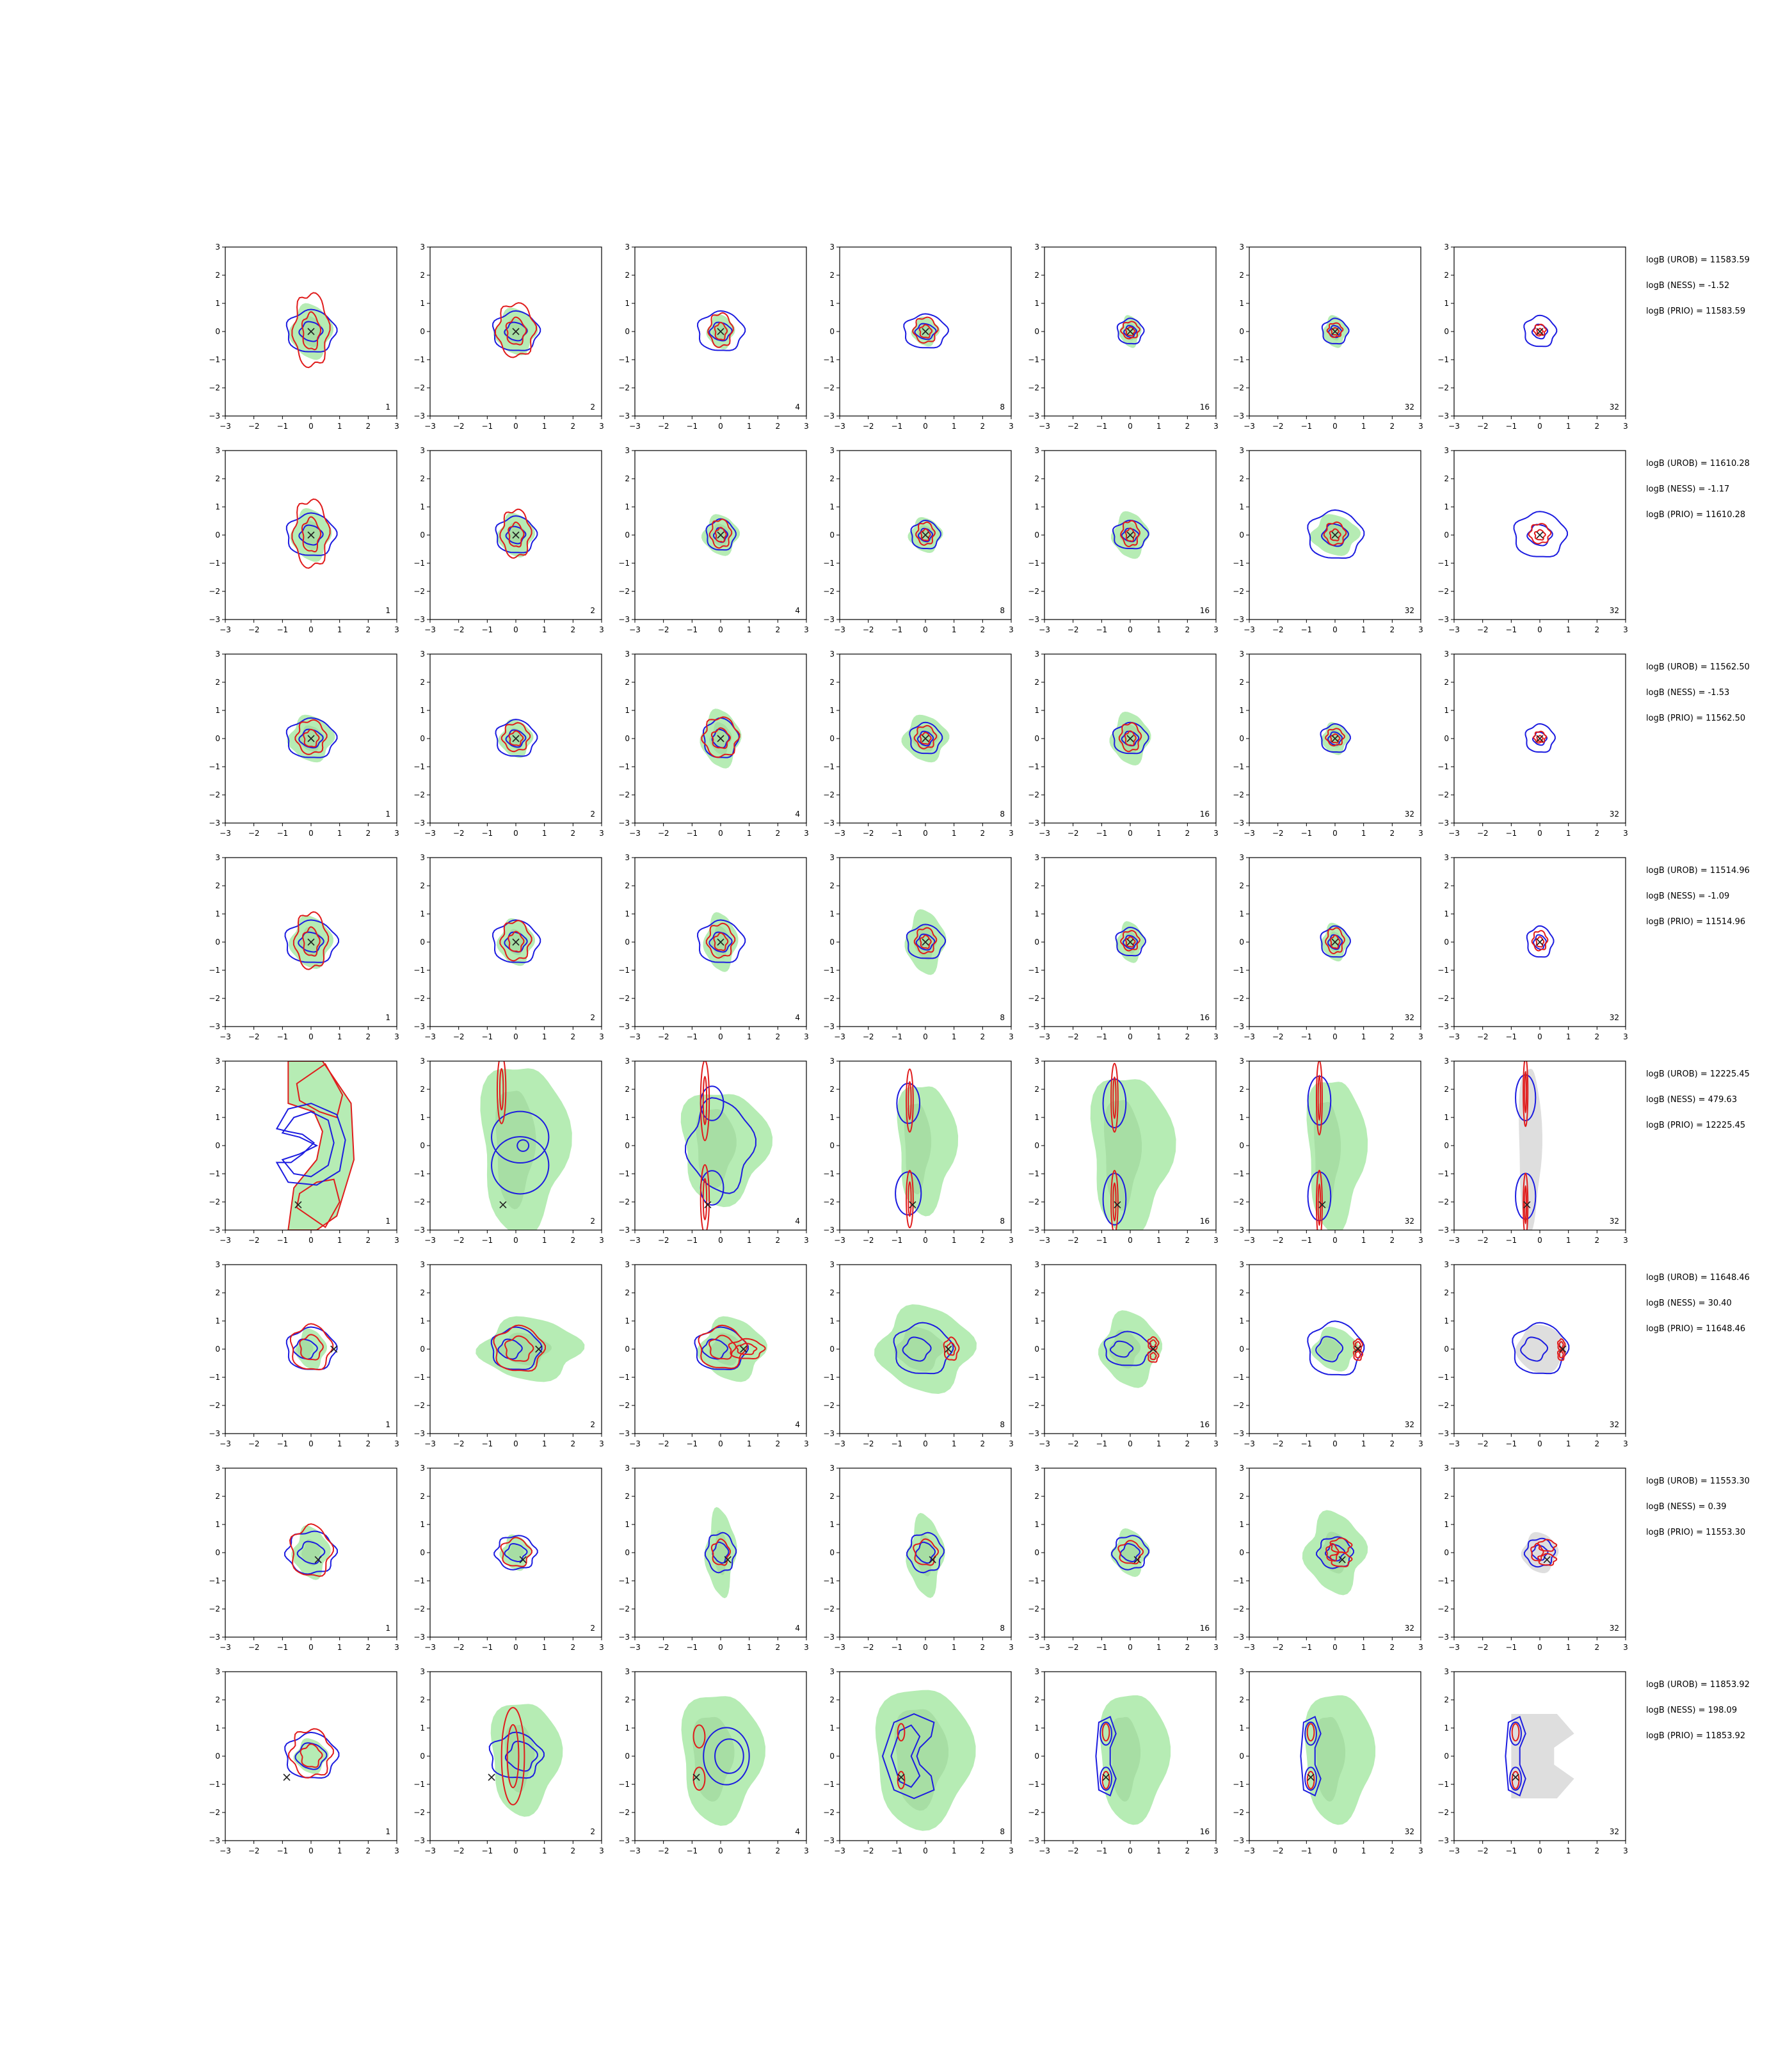 This screenshot has width=1792, height=2048. I want to click on target-density-inner, so click(515, 1150).